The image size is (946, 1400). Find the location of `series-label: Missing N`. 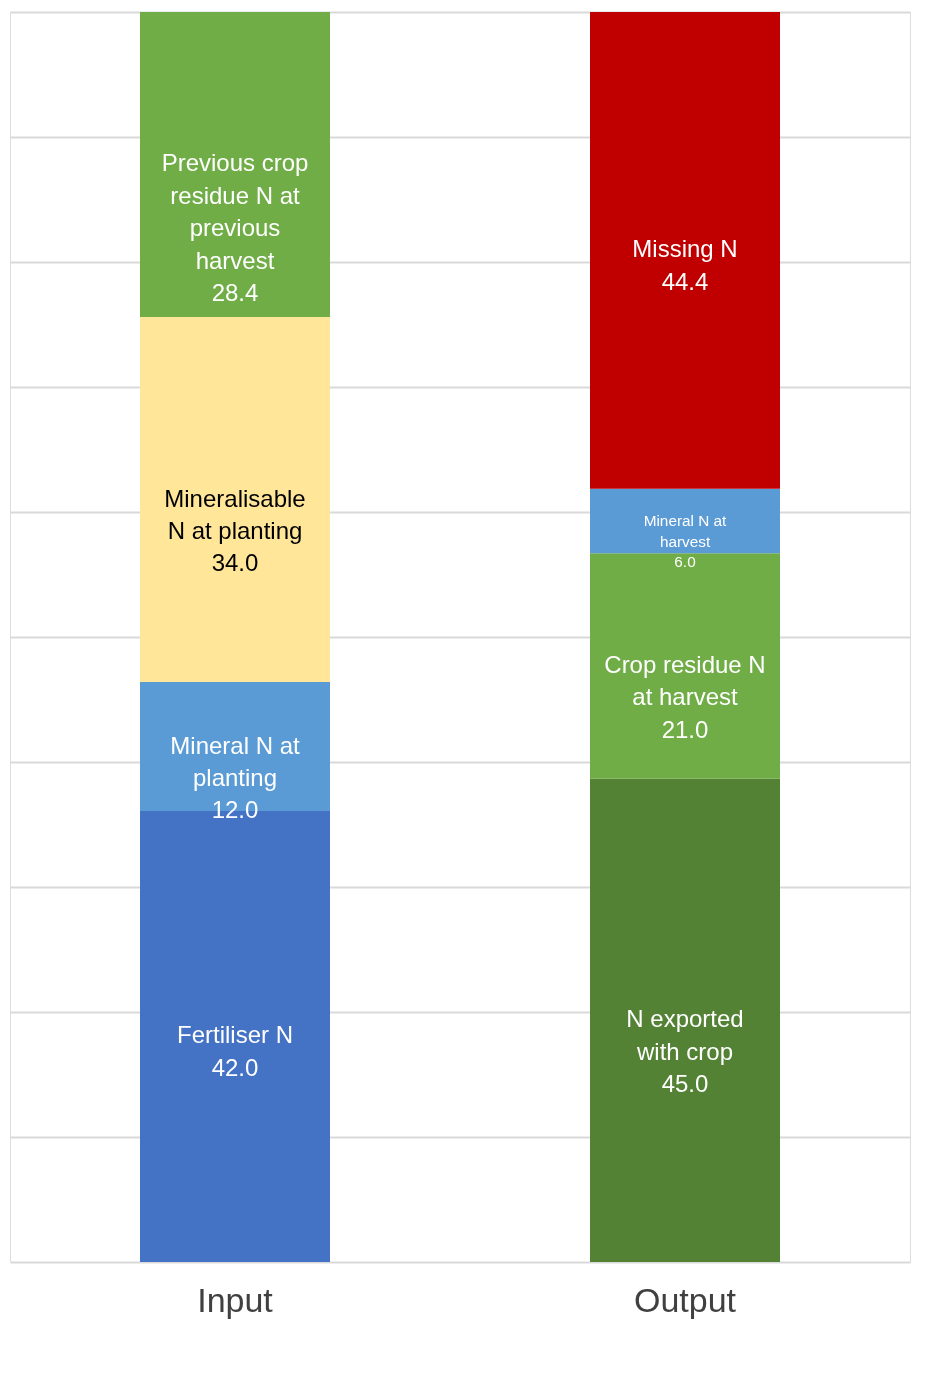

series-label: Missing N is located at coordinates (685, 249).